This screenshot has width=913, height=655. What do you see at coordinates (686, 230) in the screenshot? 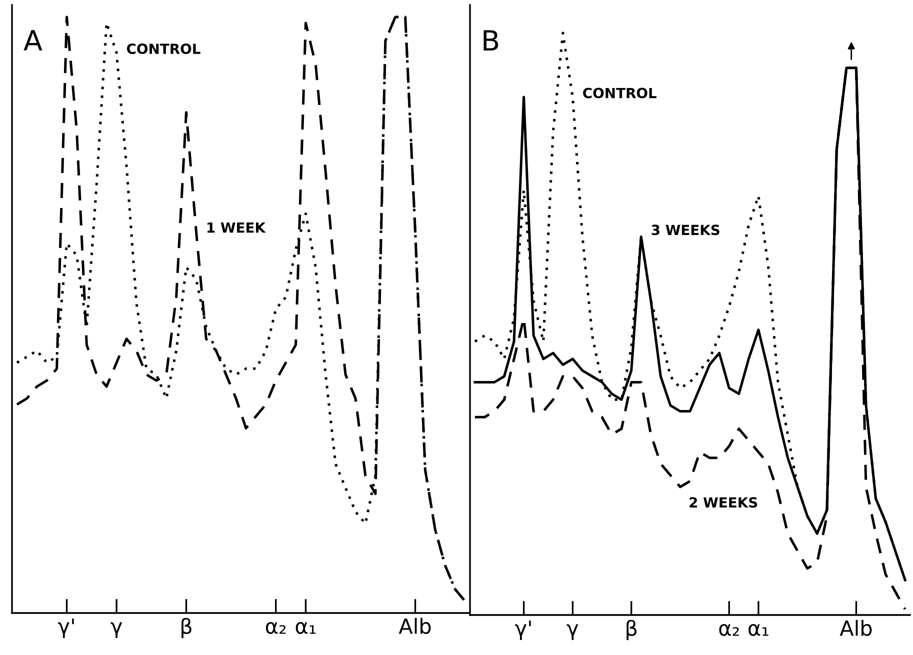
I see `series-label: 3 WEEKS` at bounding box center [686, 230].